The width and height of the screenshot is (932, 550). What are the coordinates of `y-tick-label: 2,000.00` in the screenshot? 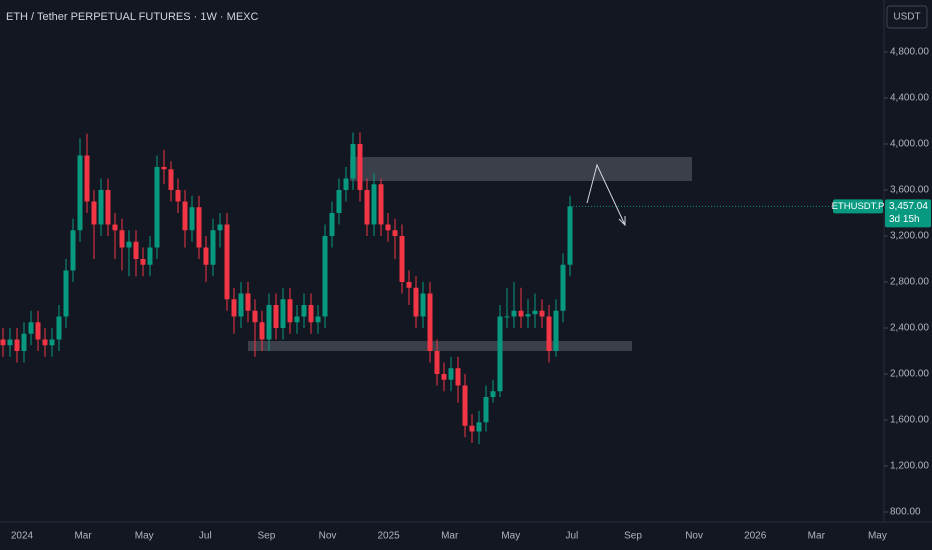 It's located at (909, 374).